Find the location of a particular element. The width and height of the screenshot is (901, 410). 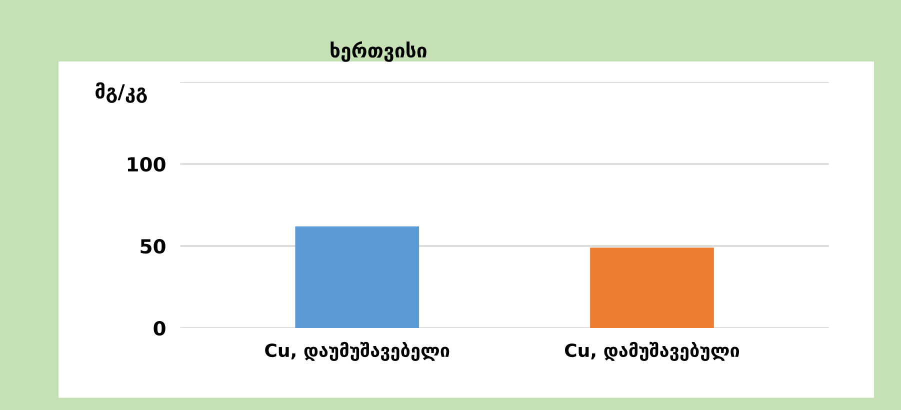

x-tick-label: Cu, დამუშავებული is located at coordinates (652, 352).